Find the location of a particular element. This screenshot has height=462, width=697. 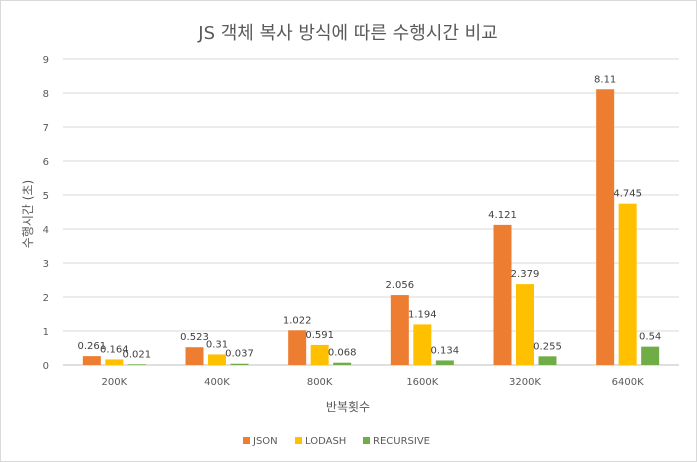

y-tick-label: 9 is located at coordinates (46, 60).